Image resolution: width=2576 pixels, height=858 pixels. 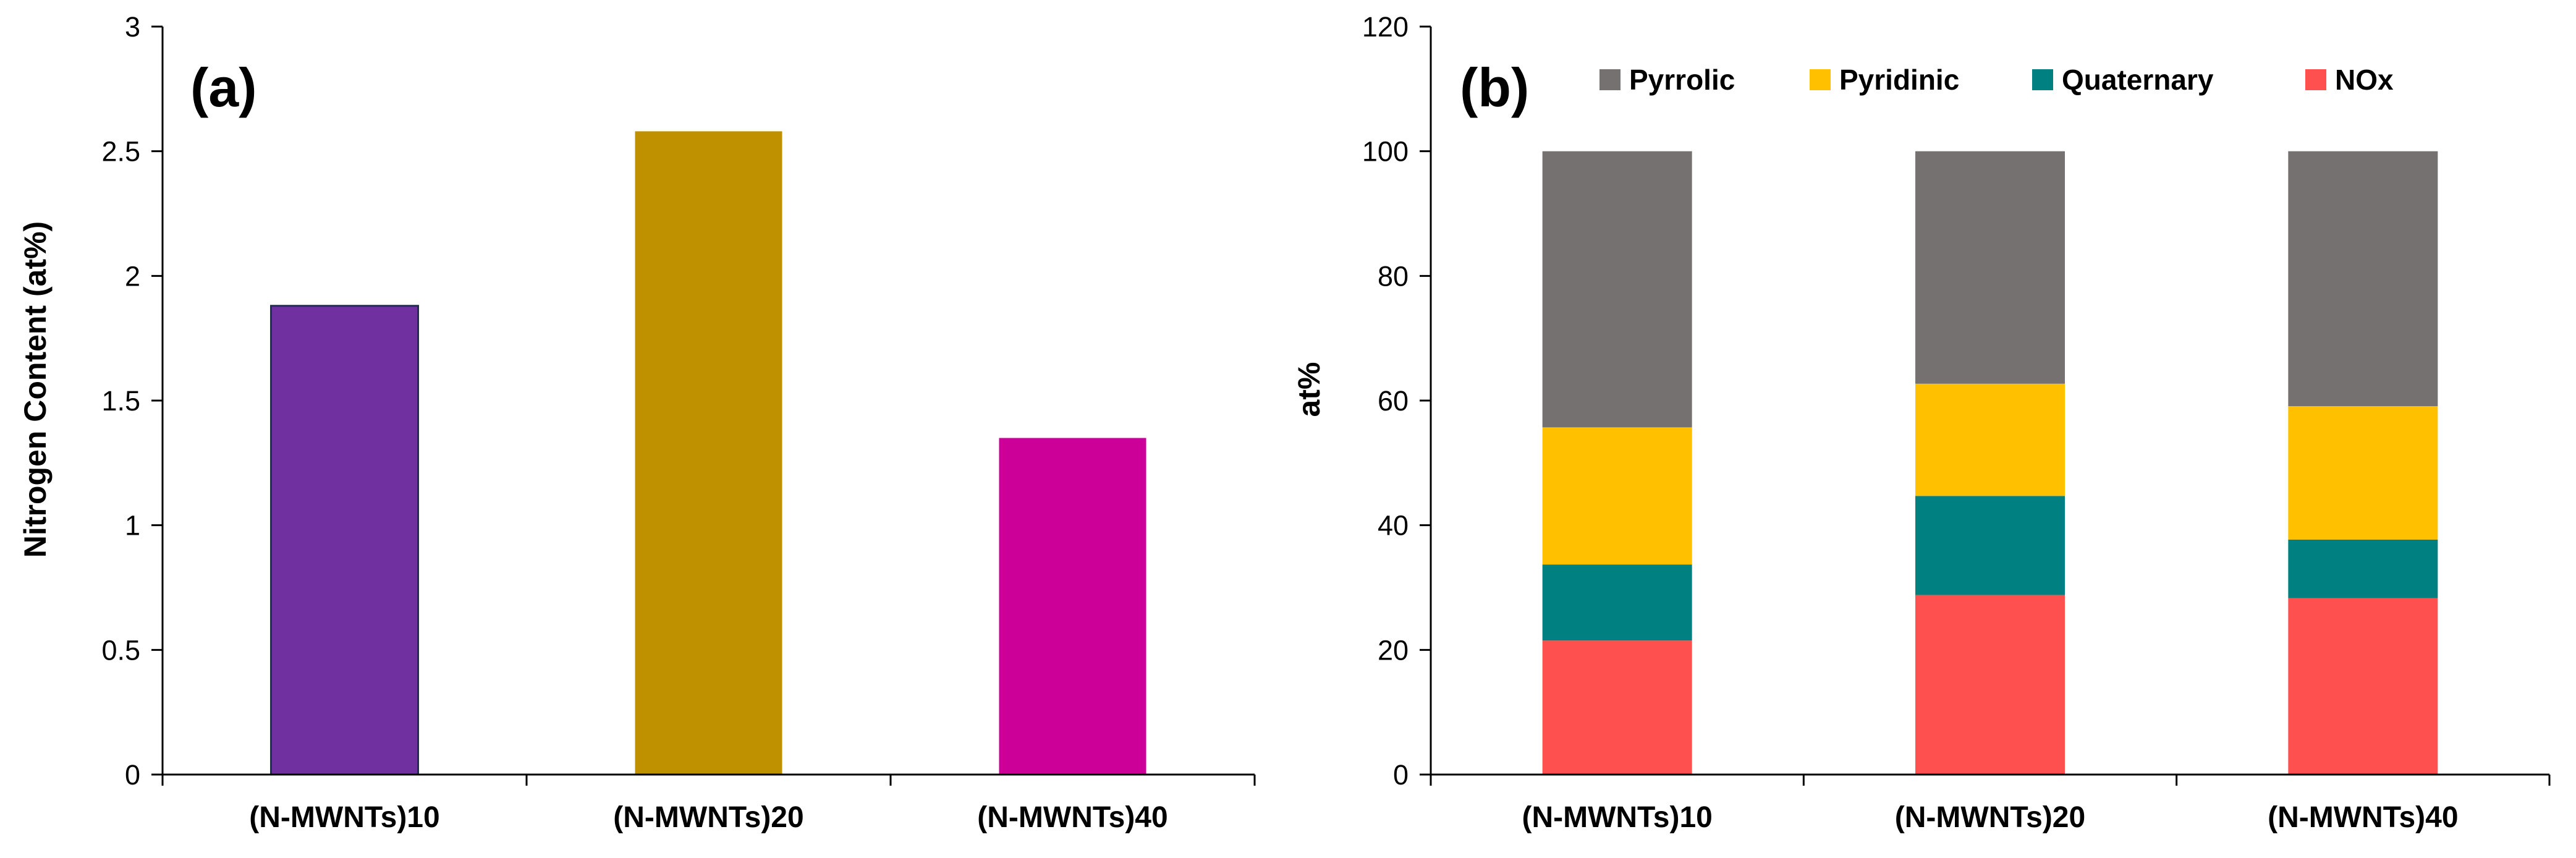 What do you see at coordinates (708, 817) in the screenshot?
I see `chart-a-x-tick-label: (N-MWNTs)20` at bounding box center [708, 817].